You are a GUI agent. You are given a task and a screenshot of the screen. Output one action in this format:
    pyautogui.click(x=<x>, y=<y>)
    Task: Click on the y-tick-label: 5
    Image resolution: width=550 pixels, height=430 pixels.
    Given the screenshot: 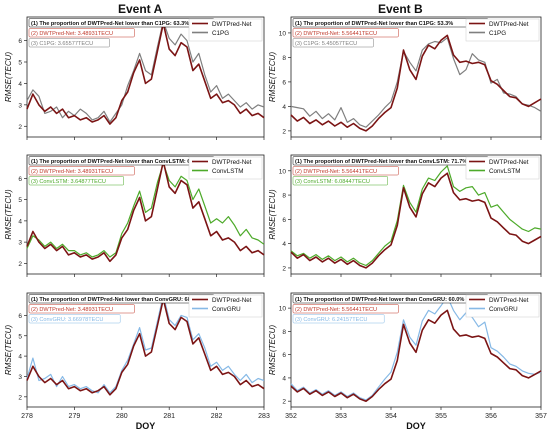 What is the action you would take?
    pyautogui.click(x=20, y=63)
    